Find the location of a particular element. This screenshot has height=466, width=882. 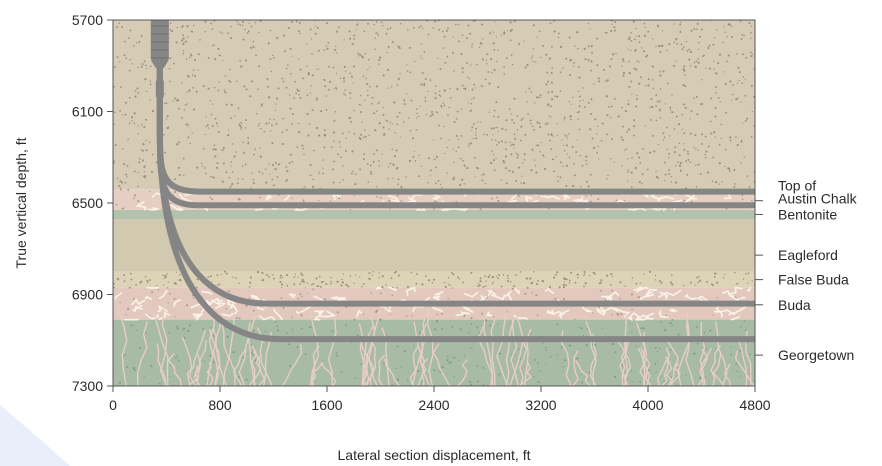

x-tick-label: 4000 is located at coordinates (647, 405).